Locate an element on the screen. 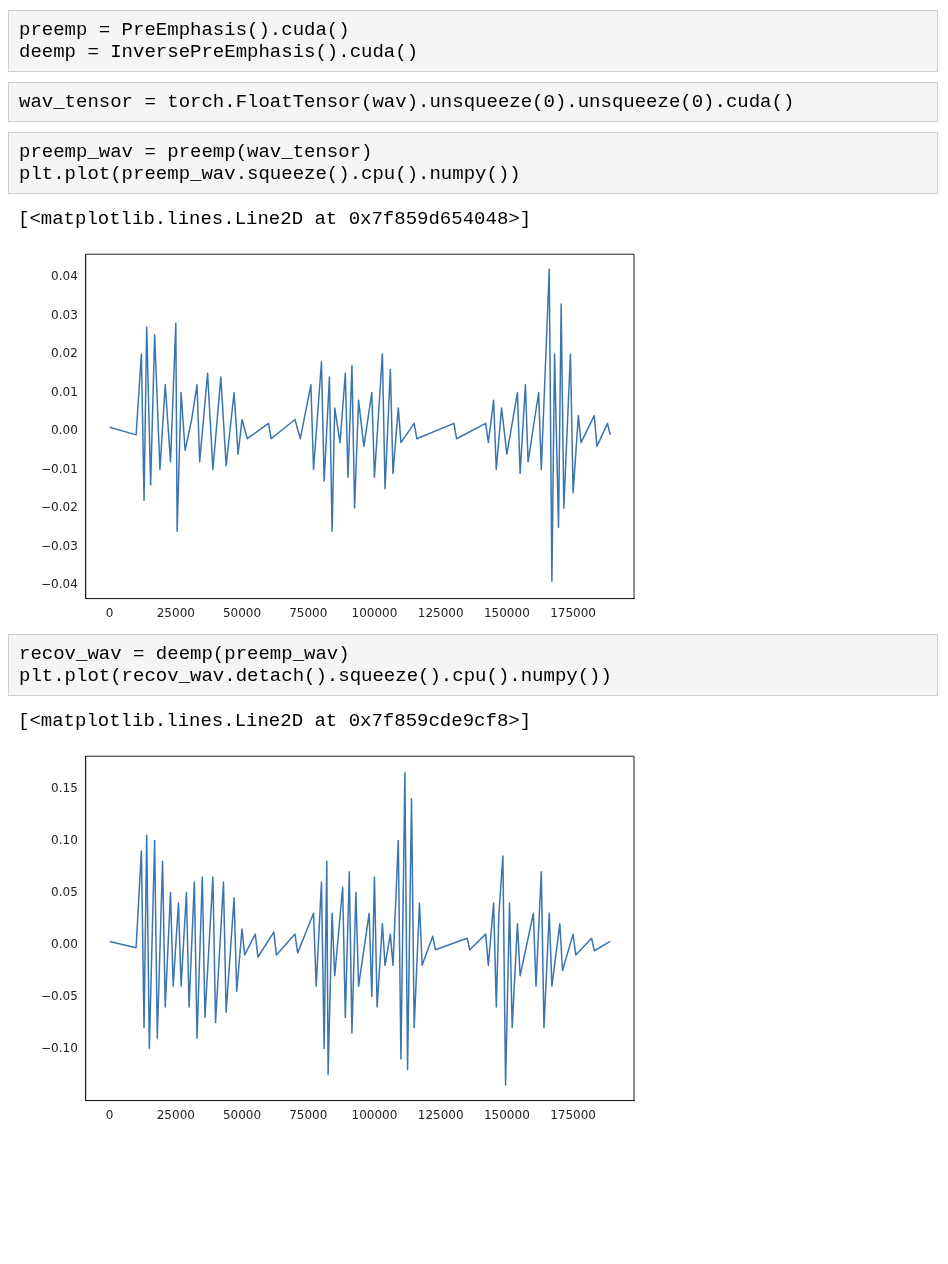  y-tick-label: 0.01 is located at coordinates (64, 391).